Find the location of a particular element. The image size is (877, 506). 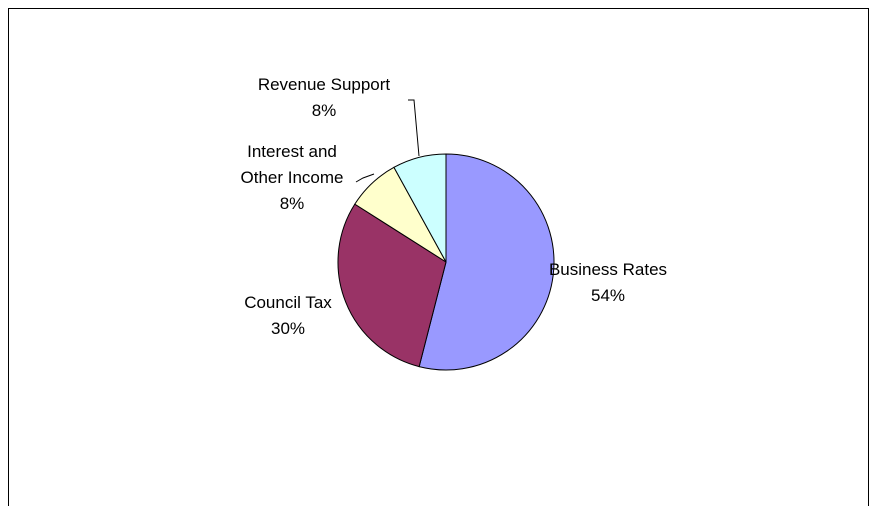

slice-label-revenue-support: Revenue Support is located at coordinates (324, 84).